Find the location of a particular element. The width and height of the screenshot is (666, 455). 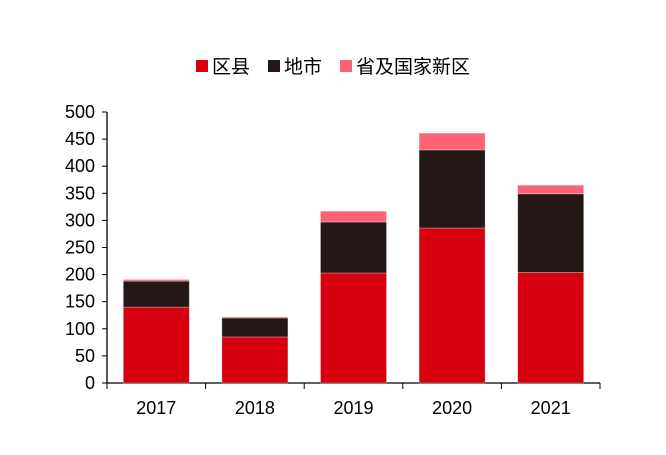

y-tick-label: 50 is located at coordinates (85, 356).